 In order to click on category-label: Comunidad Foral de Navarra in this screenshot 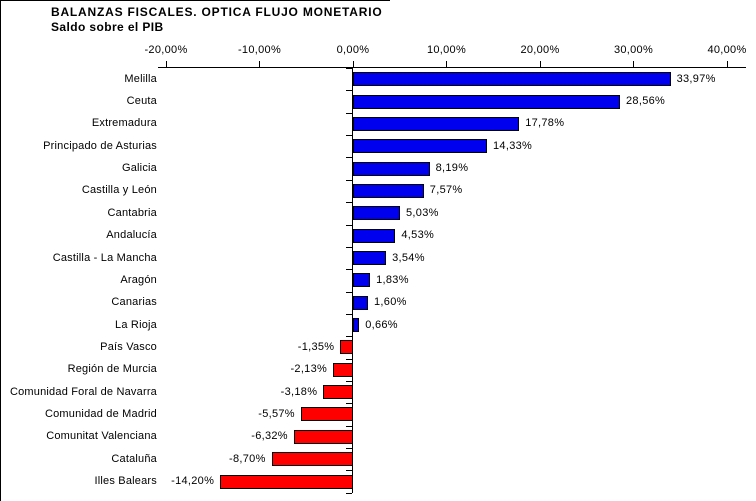, I will do `click(83, 391)`.